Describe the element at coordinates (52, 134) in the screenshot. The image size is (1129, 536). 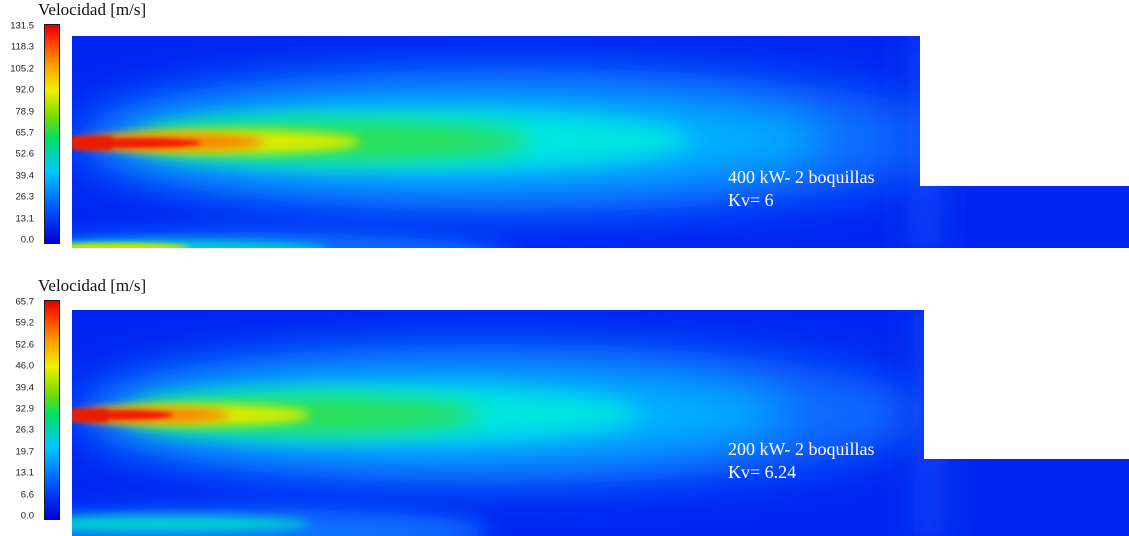
I see `velocity-colorbar` at that location.